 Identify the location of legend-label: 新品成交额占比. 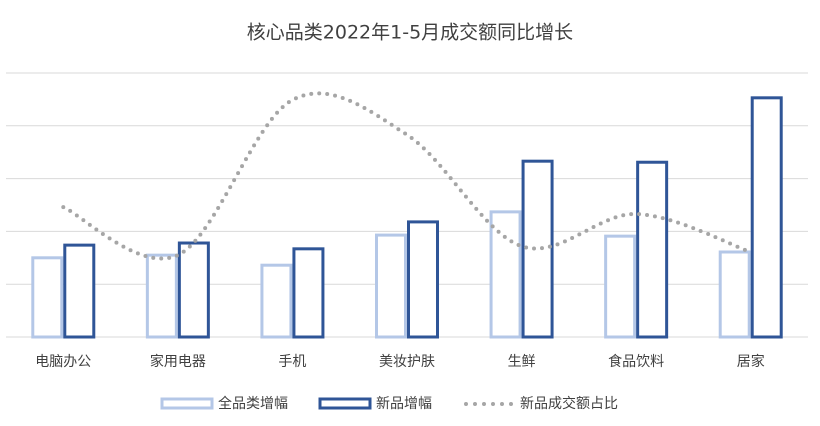
(569, 403).